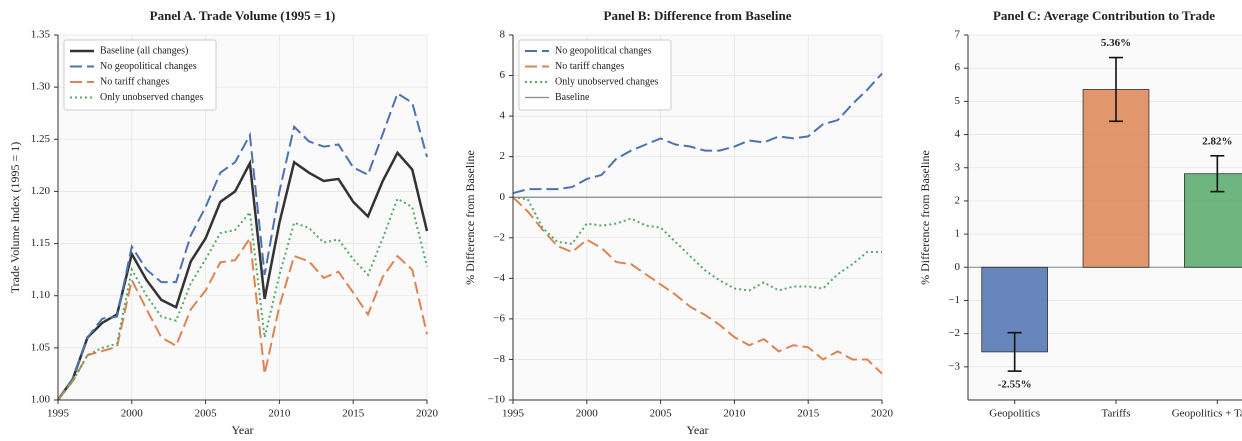  What do you see at coordinates (499, 278) in the screenshot?
I see `y-tick-label: −4` at bounding box center [499, 278].